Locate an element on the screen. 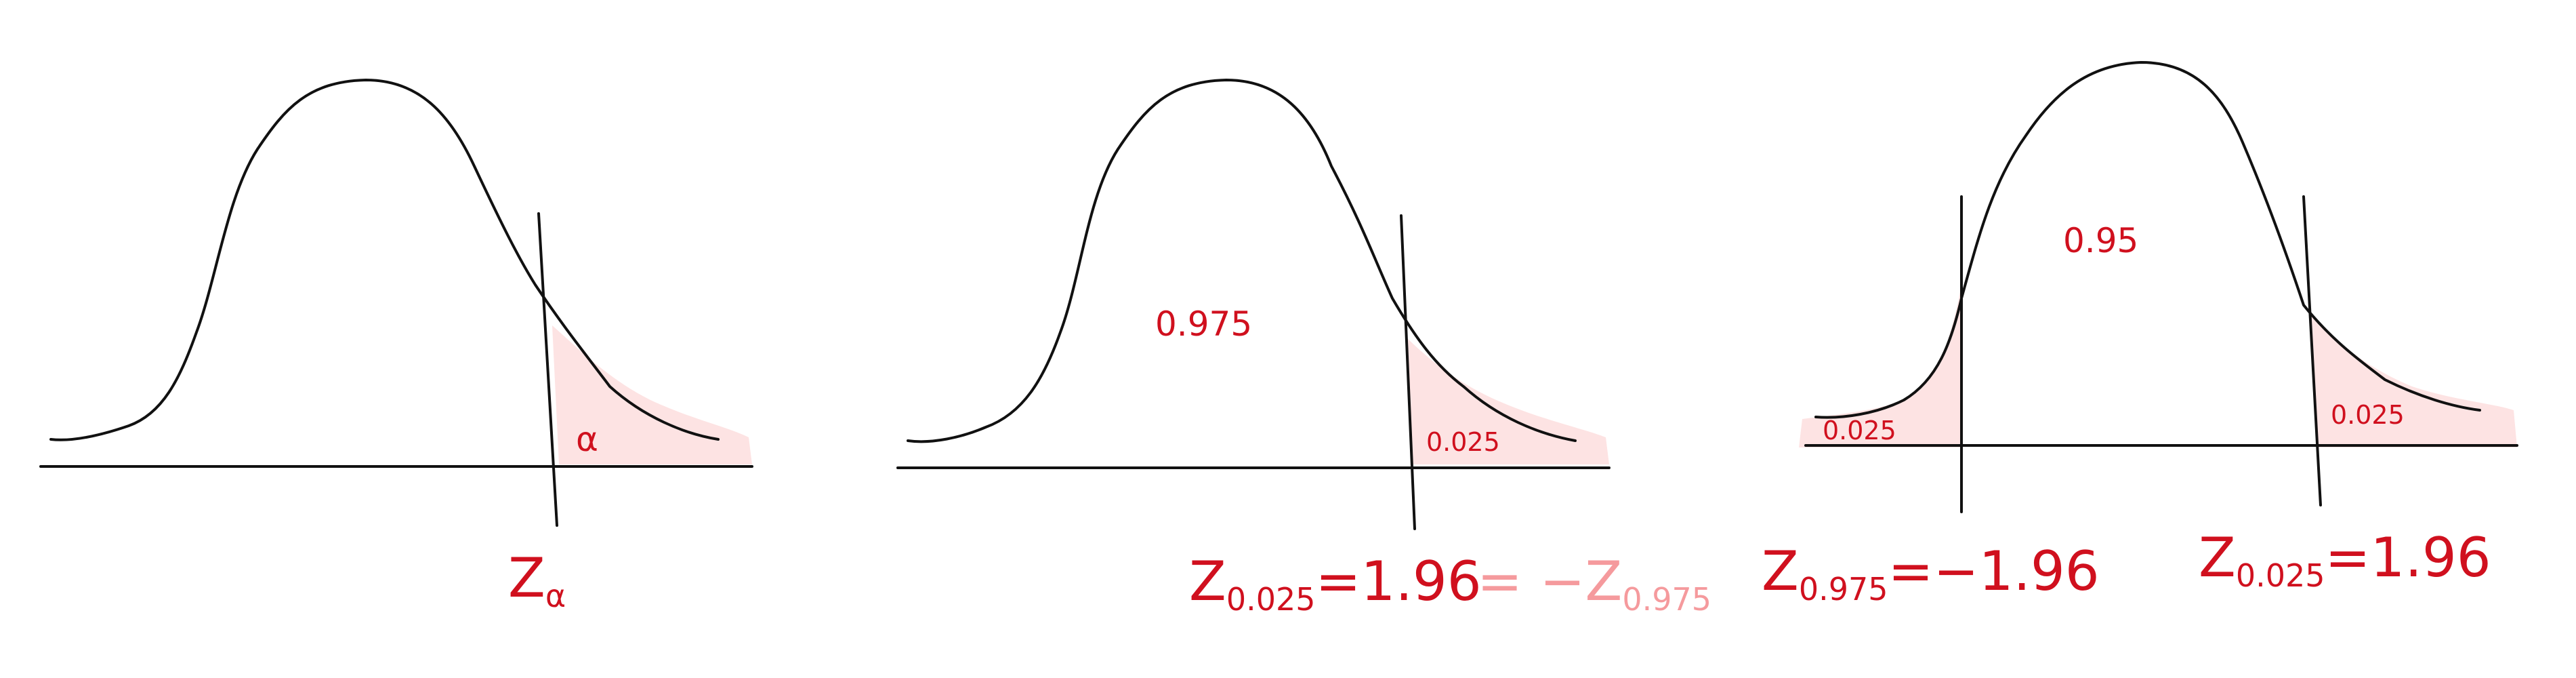 This screenshot has width=2576, height=678. z-value: =−1.96 is located at coordinates (1994, 571).